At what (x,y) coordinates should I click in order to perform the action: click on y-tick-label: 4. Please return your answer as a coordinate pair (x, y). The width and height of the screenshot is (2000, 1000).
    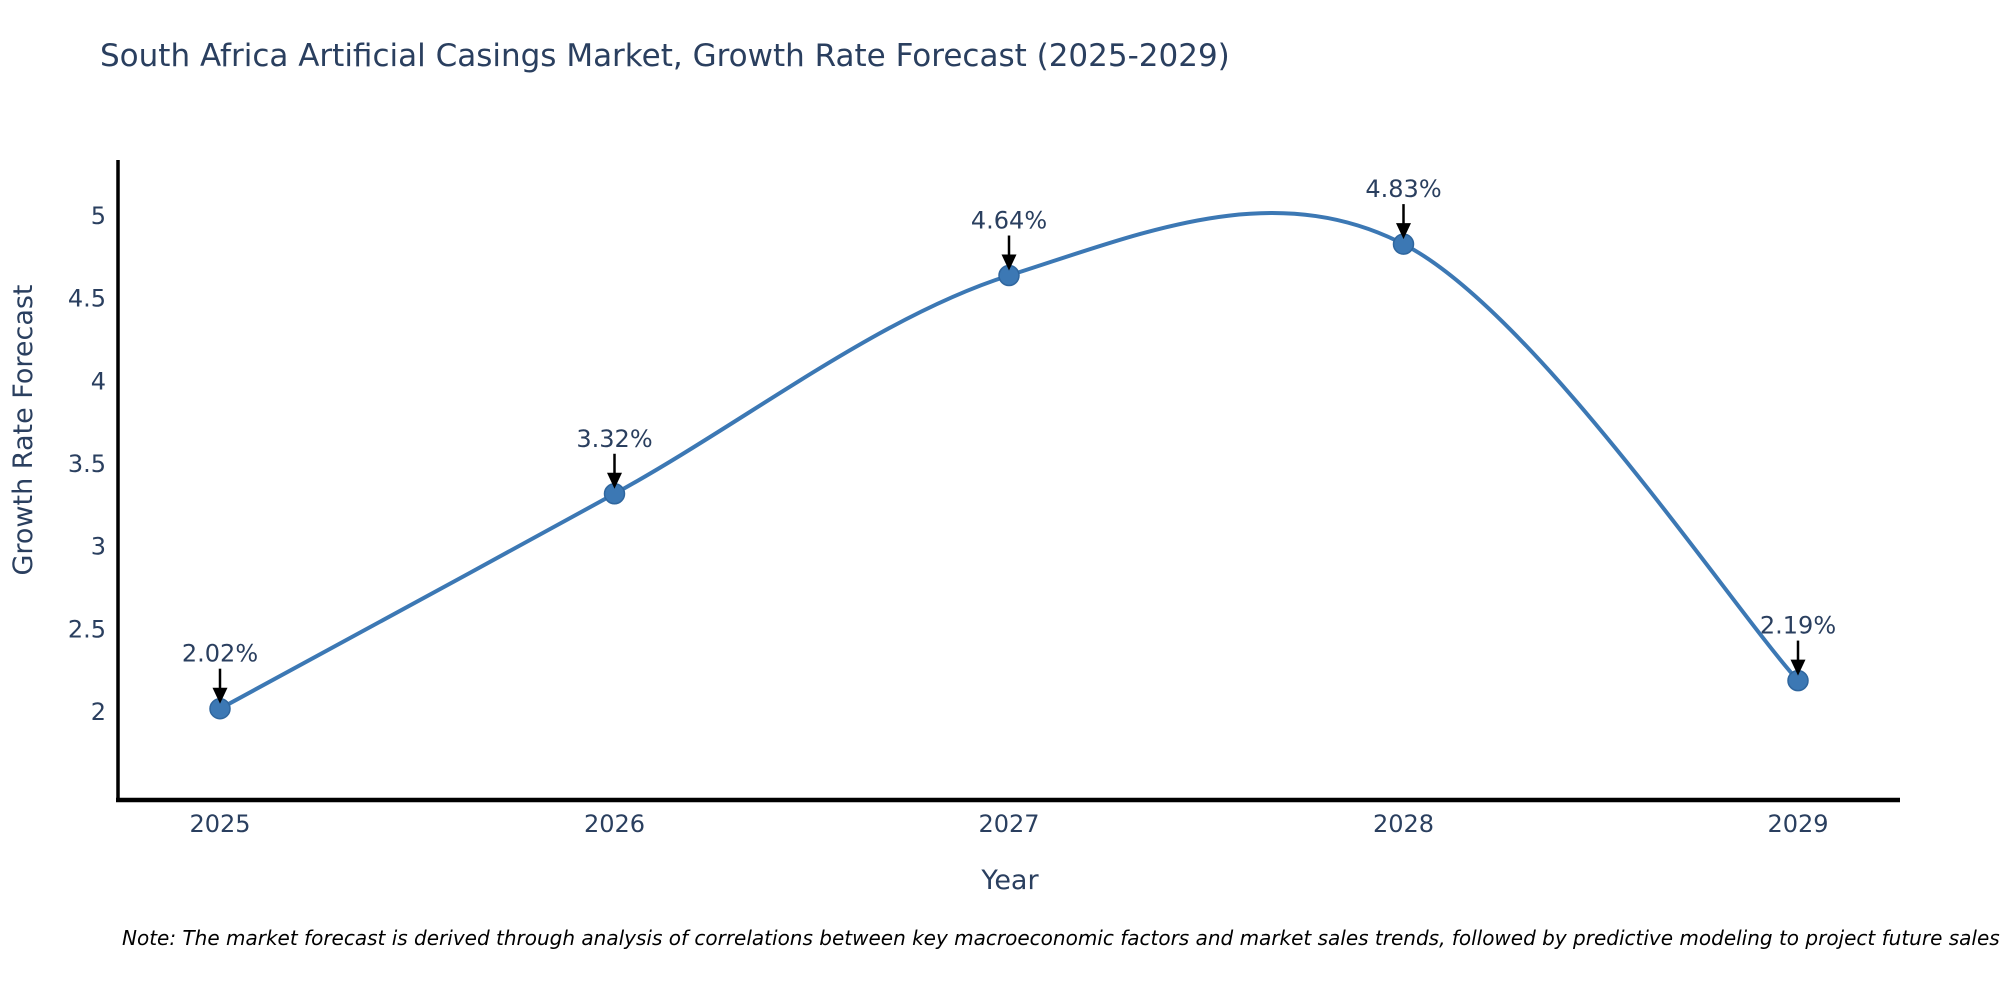
    Looking at the image, I should click on (98, 381).